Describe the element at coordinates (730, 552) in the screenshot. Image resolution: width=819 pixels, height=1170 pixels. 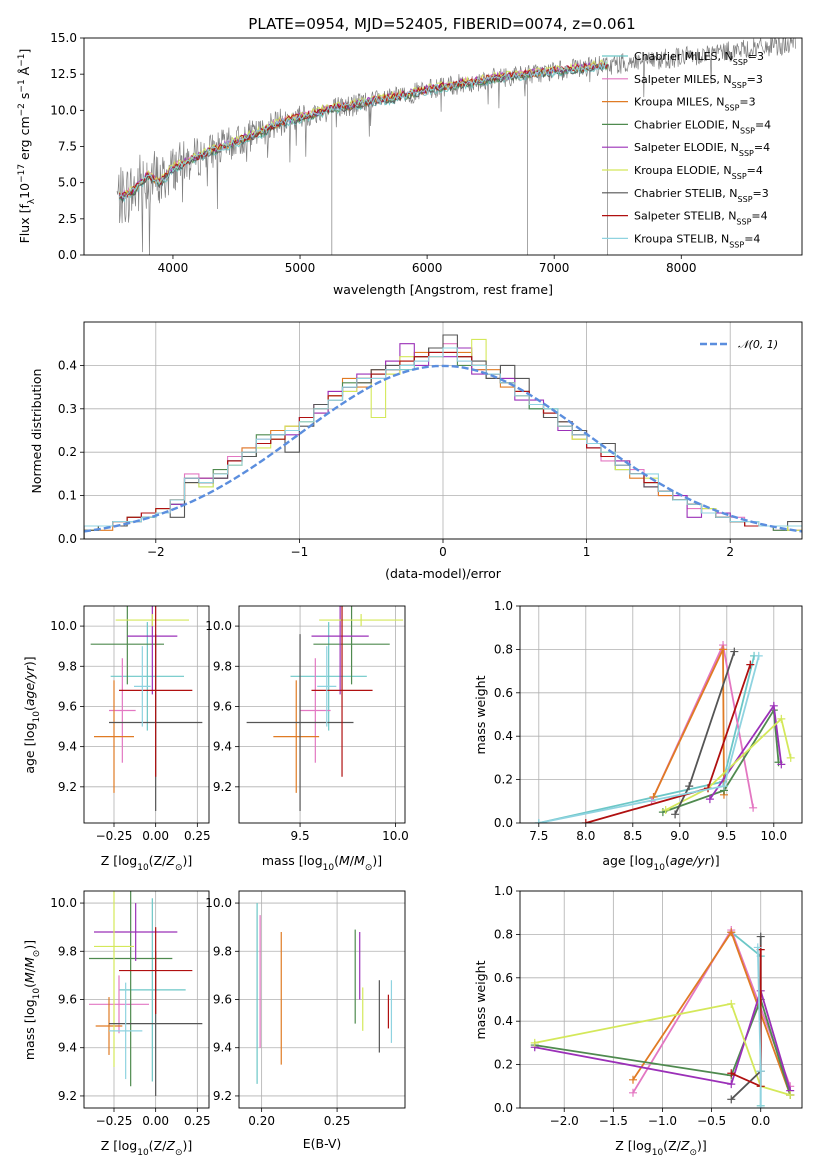
I see `x-tick-label: 2` at that location.